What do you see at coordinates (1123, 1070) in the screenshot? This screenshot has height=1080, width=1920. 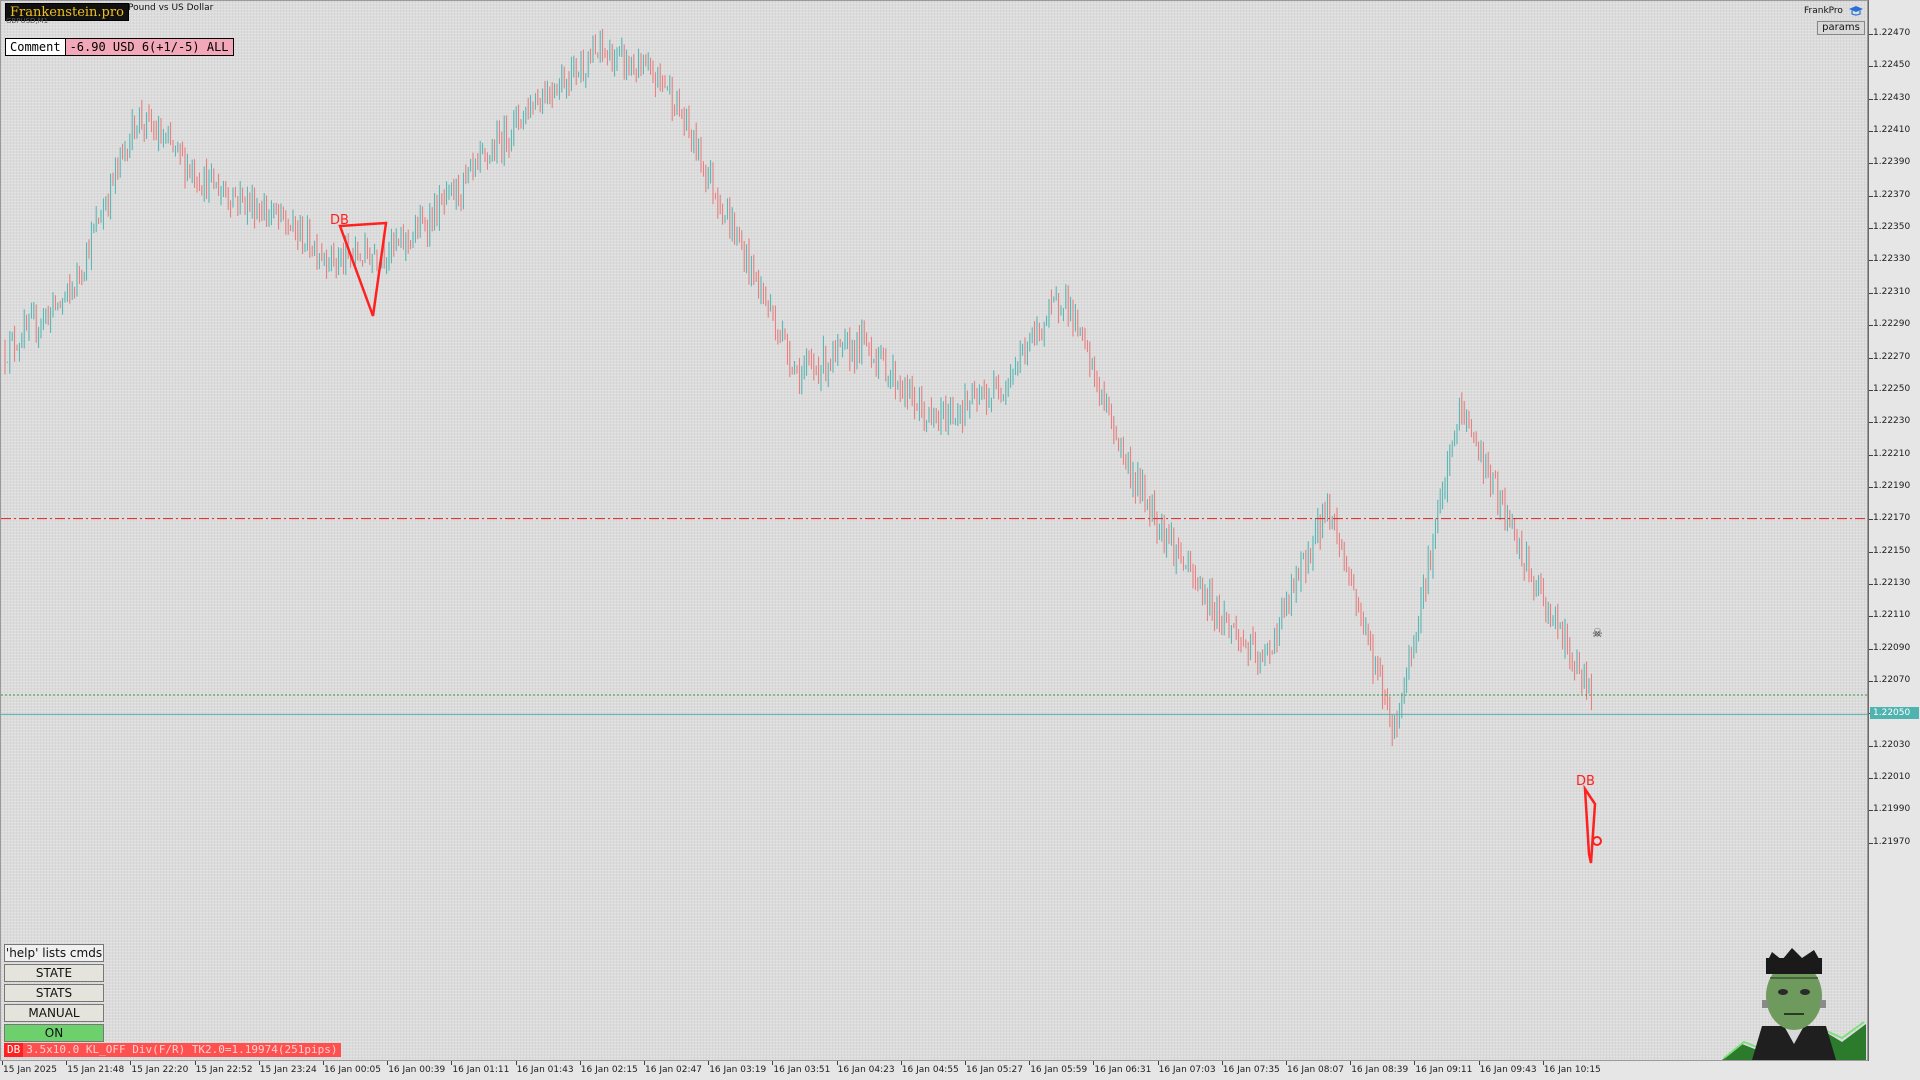 I see `time-label: 16 Jan 06:31` at bounding box center [1123, 1070].